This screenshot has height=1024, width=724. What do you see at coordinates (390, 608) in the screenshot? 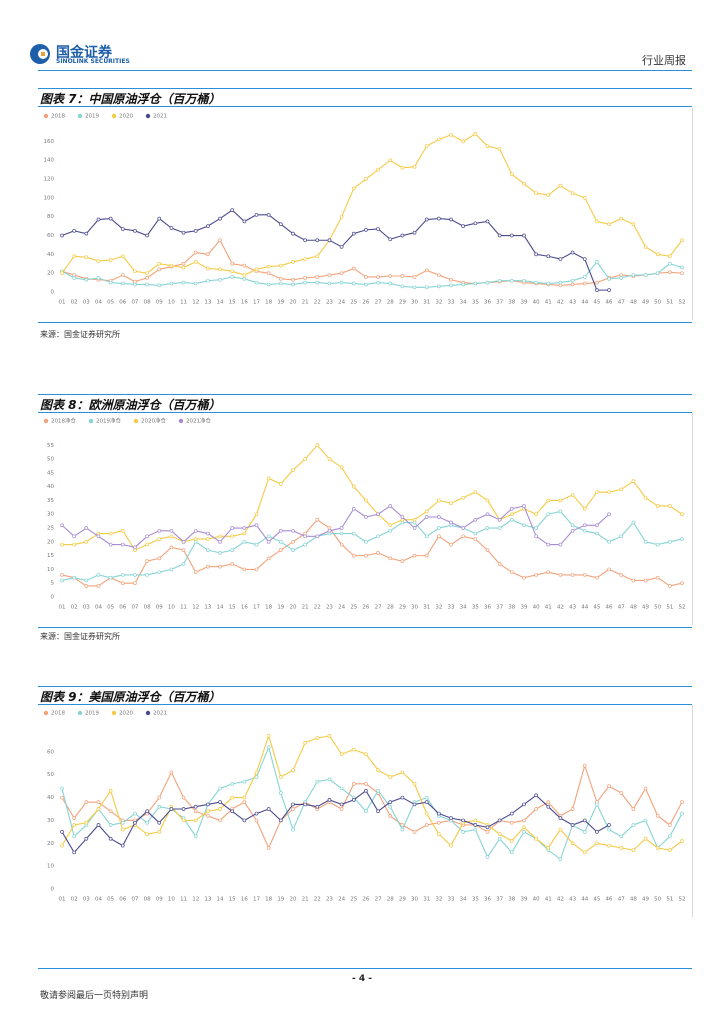
I see `x-tick-label: 28` at bounding box center [390, 608].